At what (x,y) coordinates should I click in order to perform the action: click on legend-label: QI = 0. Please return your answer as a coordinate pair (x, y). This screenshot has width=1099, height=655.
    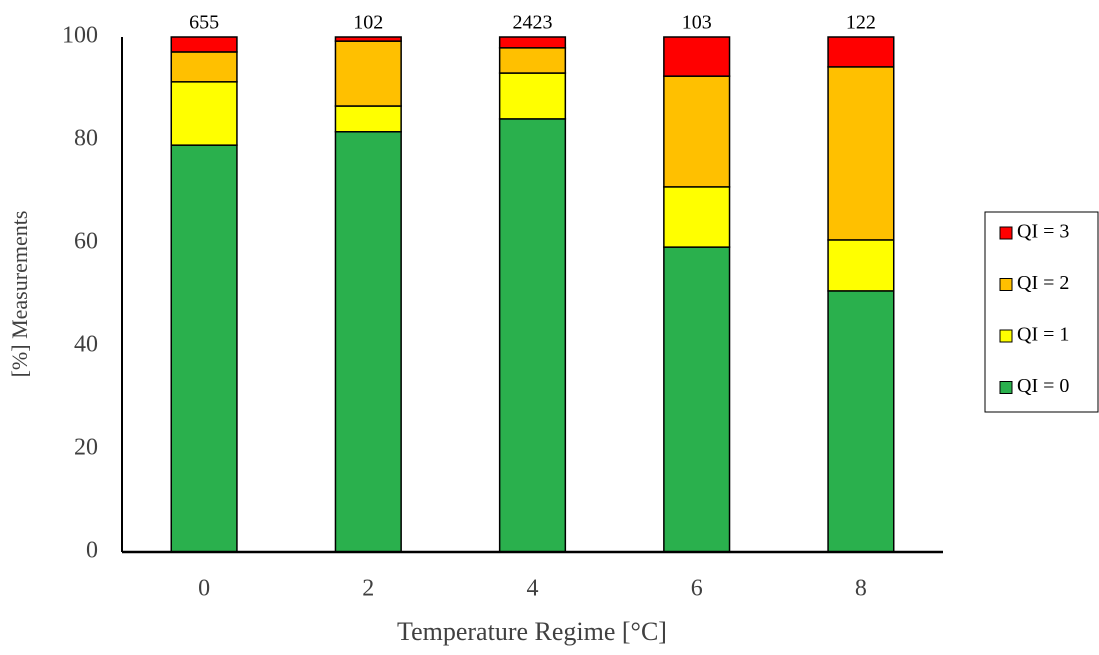
    Looking at the image, I should click on (1043, 386).